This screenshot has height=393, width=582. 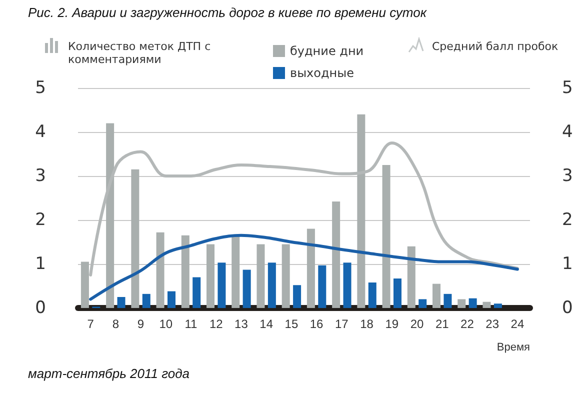 What do you see at coordinates (191, 324) in the screenshot?
I see `x-tick-label: 11` at bounding box center [191, 324].